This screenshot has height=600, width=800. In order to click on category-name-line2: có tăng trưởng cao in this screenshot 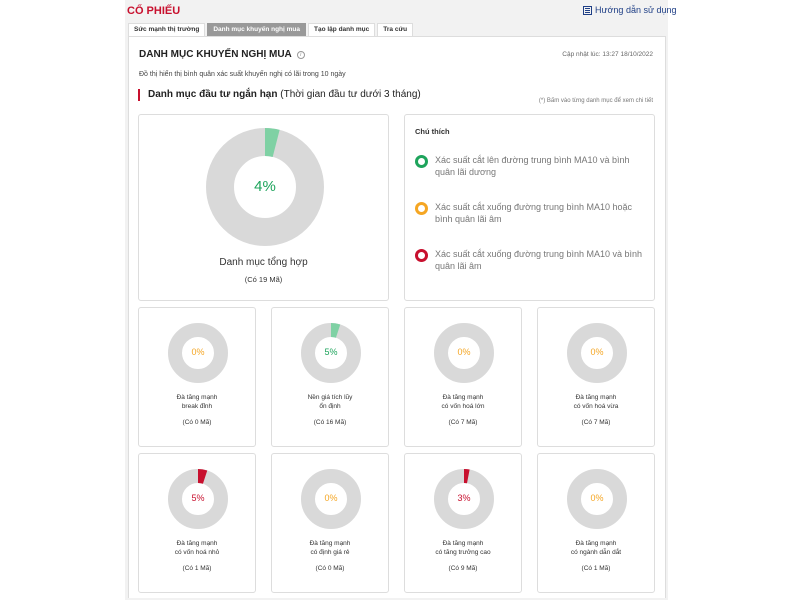, I will do `click(463, 552)`.